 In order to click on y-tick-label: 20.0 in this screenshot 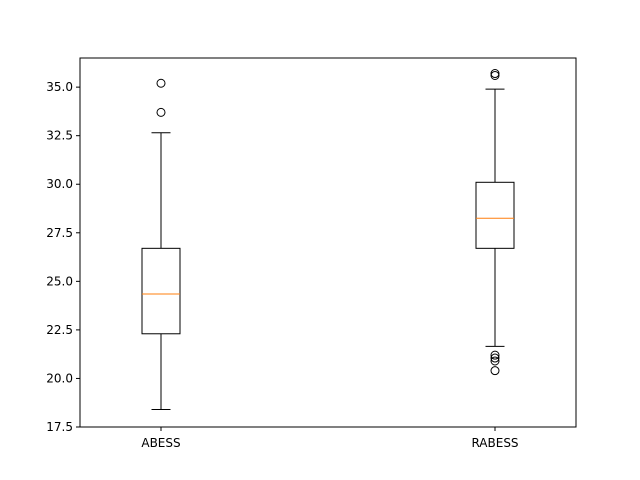, I will do `click(59, 378)`.